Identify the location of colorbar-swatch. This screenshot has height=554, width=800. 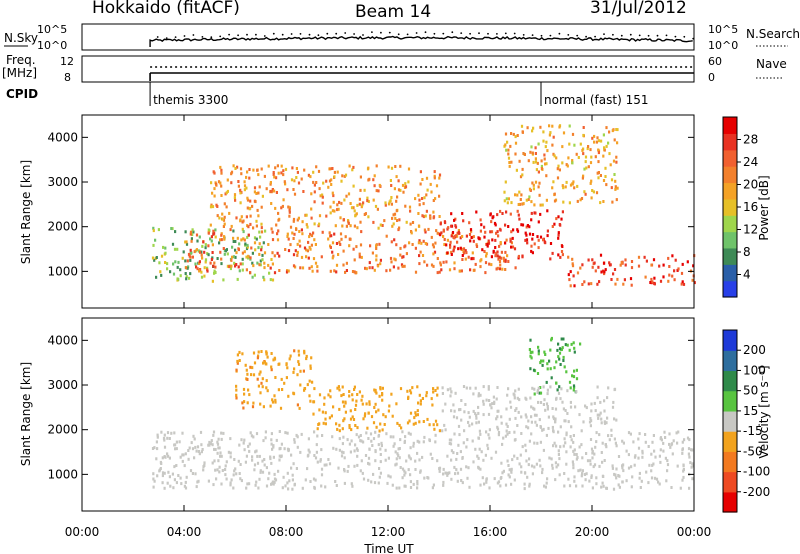
(730, 142).